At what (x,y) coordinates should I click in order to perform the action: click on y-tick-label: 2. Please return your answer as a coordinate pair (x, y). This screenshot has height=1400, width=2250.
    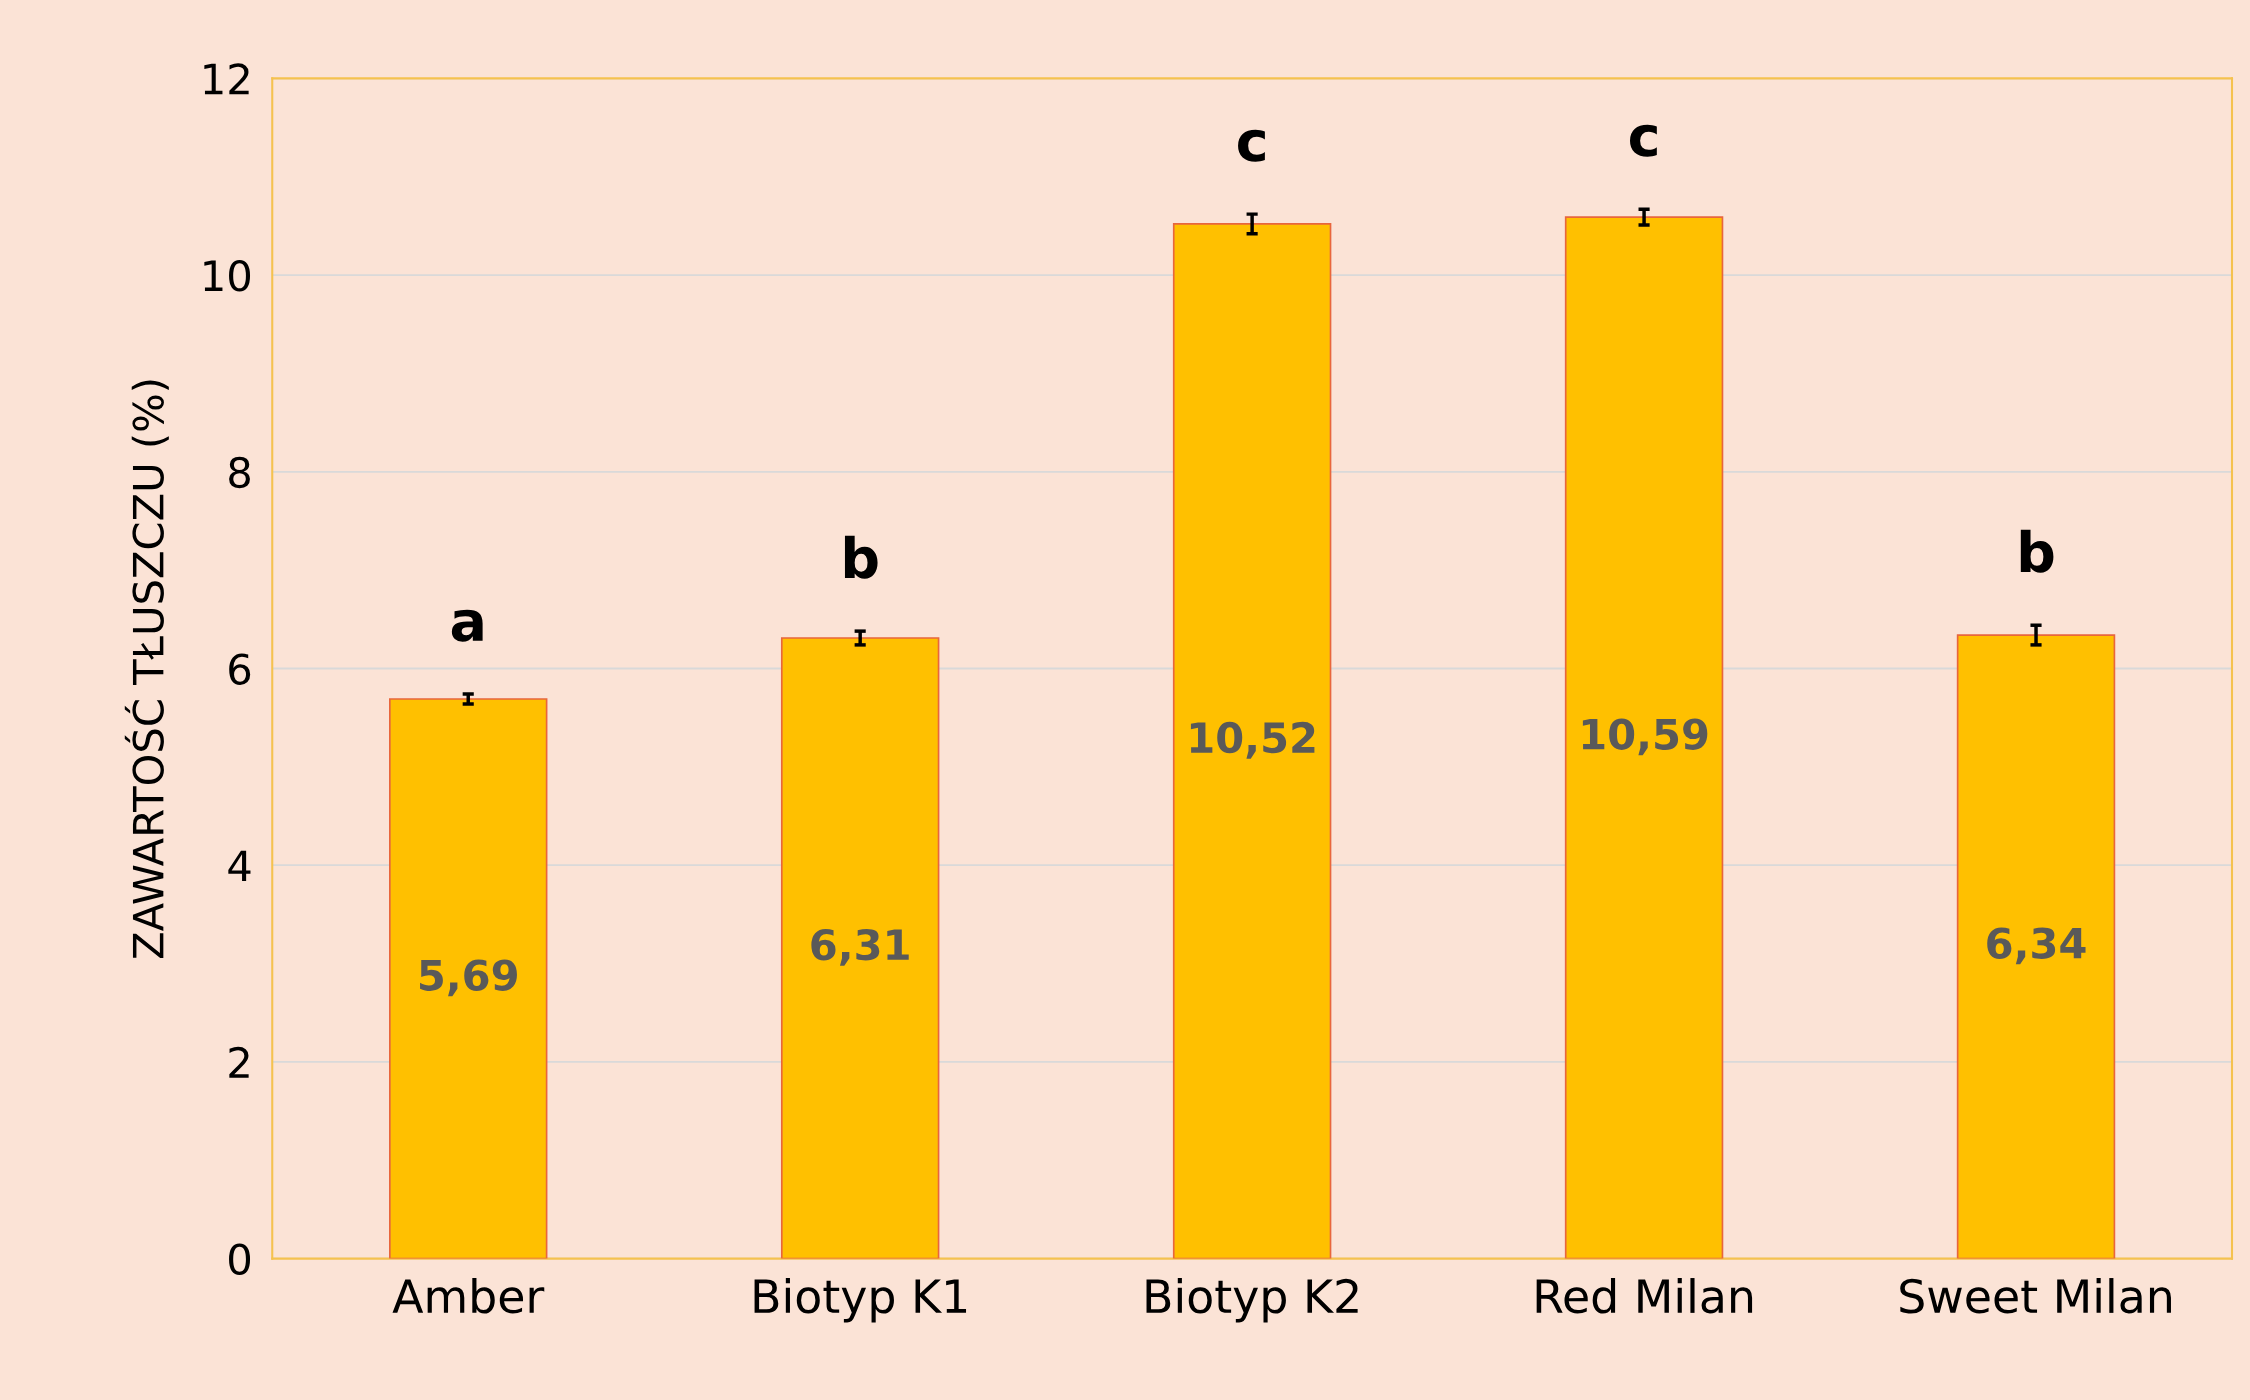
    Looking at the image, I should click on (239, 1062).